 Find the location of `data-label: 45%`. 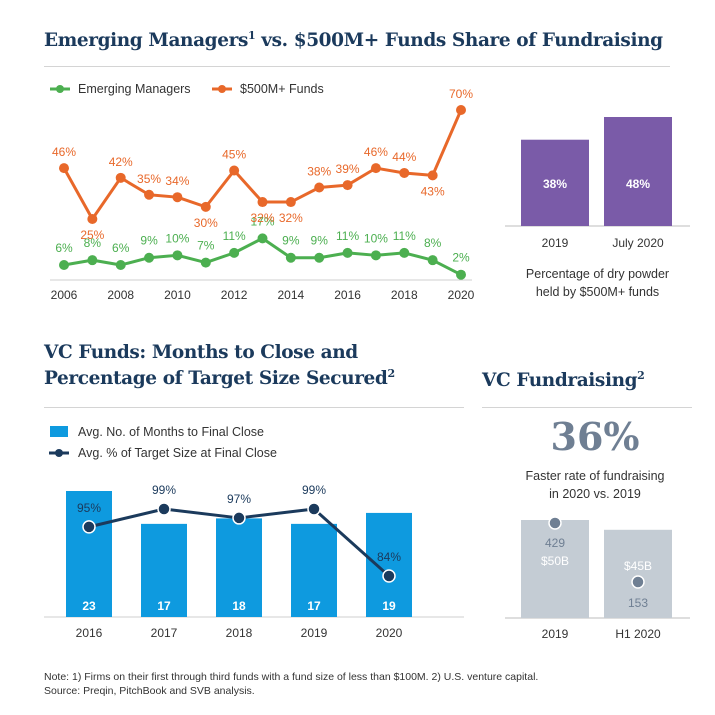

data-label: 45% is located at coordinates (234, 155).